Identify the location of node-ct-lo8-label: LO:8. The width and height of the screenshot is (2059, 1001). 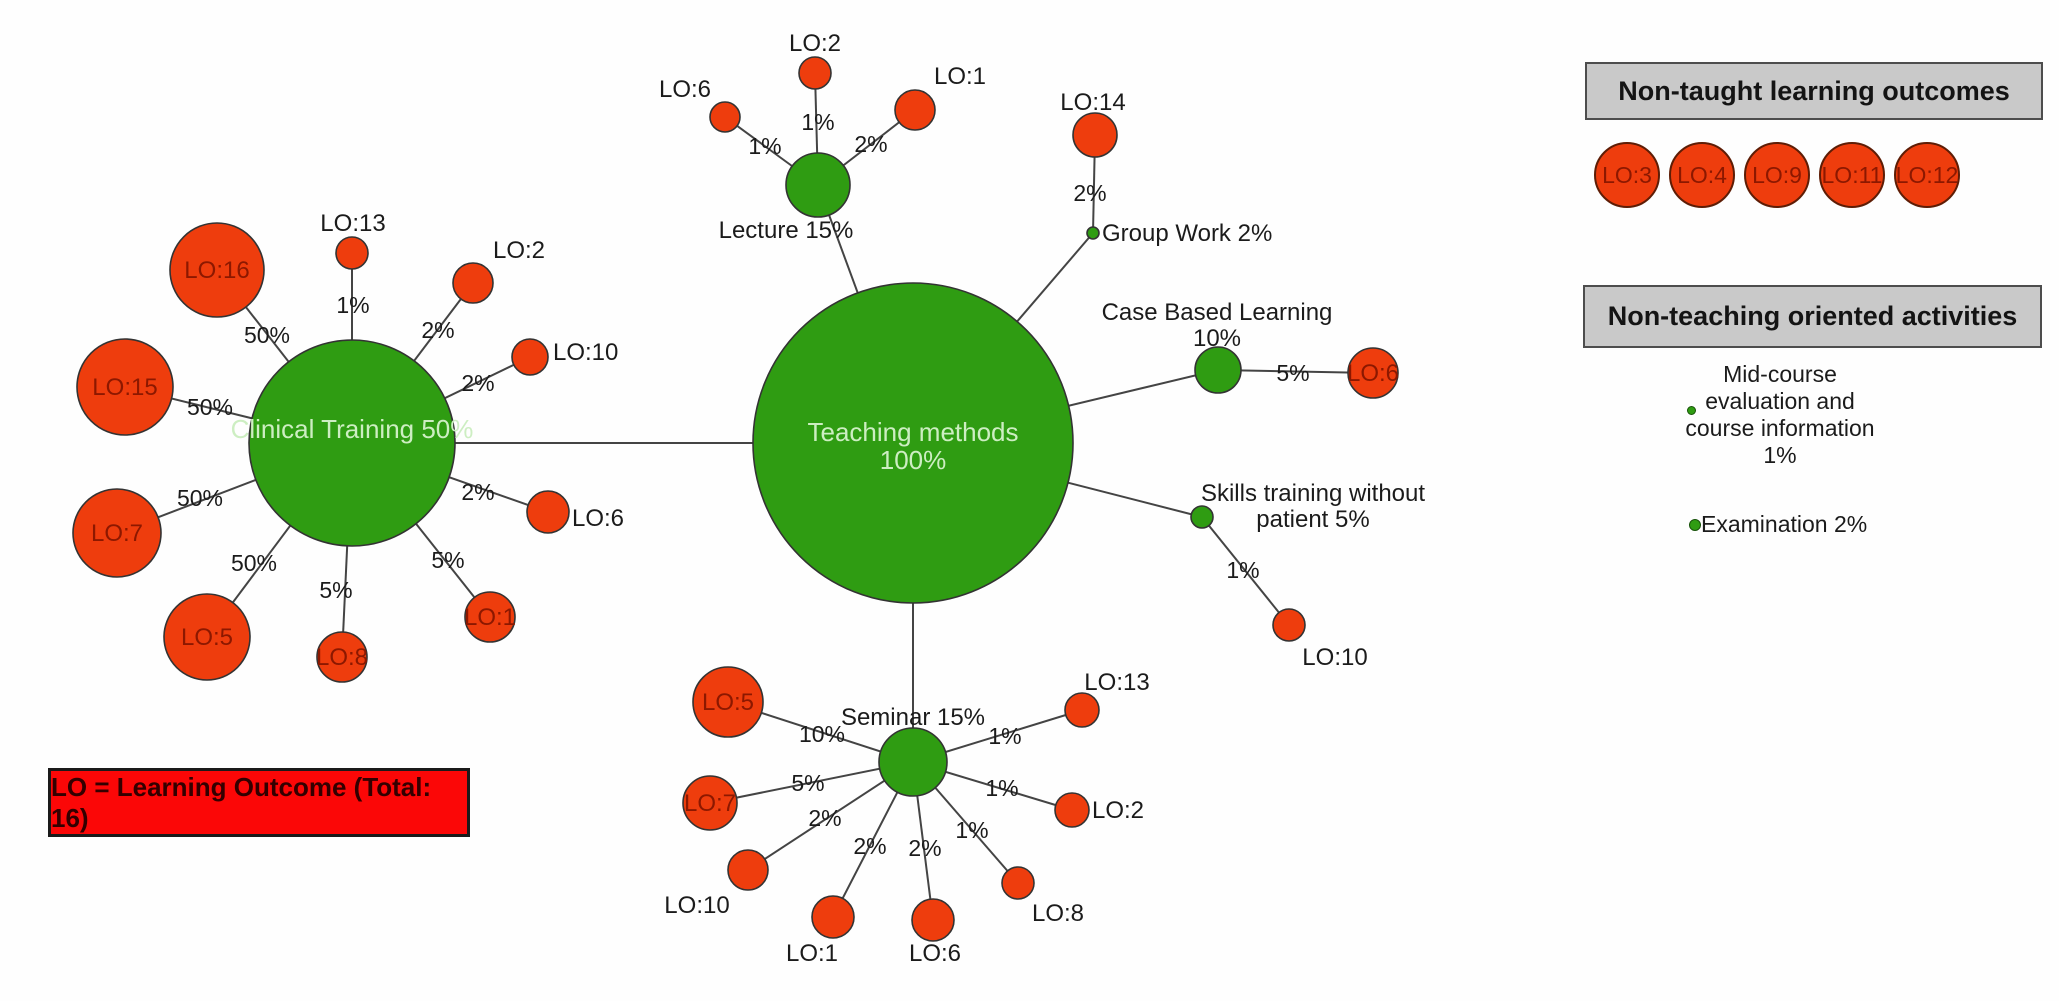
(342, 657).